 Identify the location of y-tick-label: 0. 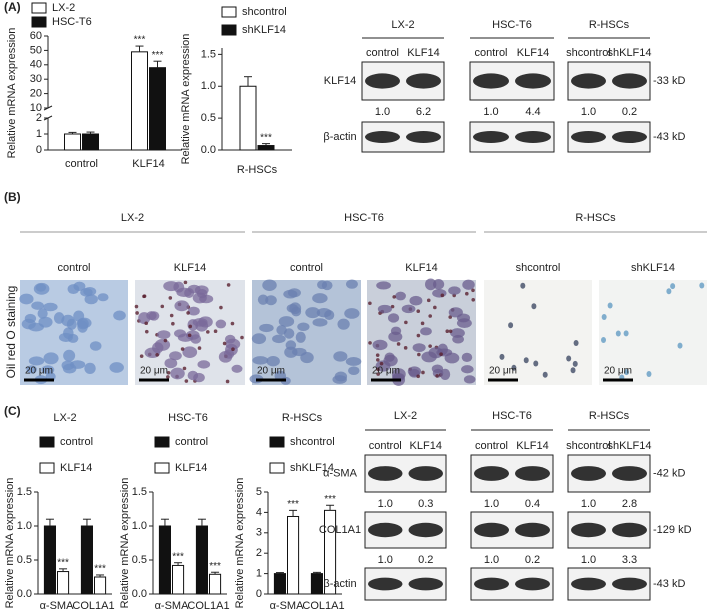
(259, 594).